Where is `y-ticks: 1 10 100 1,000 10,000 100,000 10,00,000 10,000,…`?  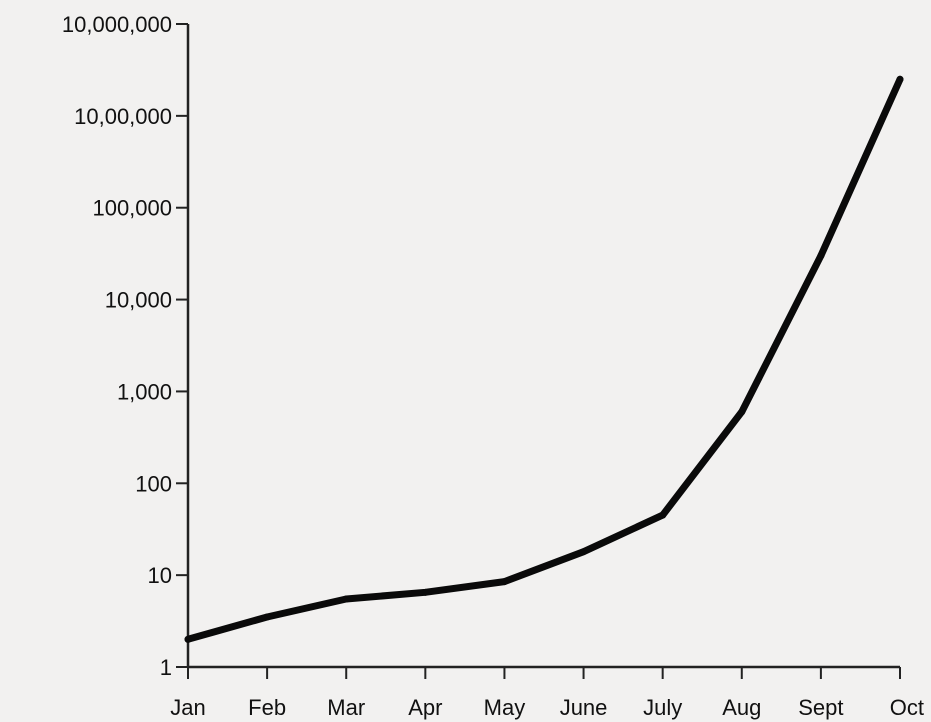
y-ticks: 1 10 100 1,000 10,000 100,000 10,00,000 10,000,… is located at coordinates (125, 346).